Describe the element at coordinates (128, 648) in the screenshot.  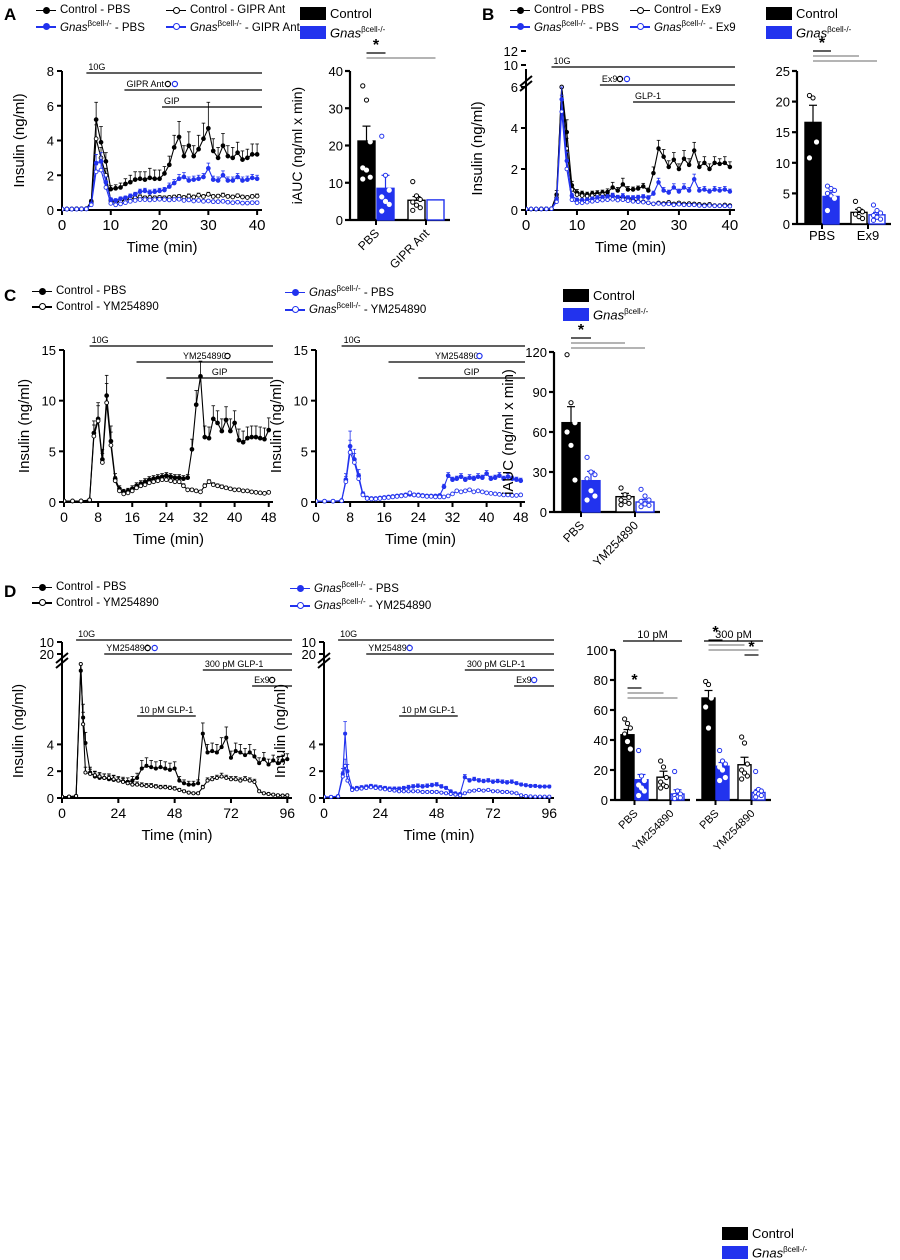
I see `svg-text: YM254890` at that location.